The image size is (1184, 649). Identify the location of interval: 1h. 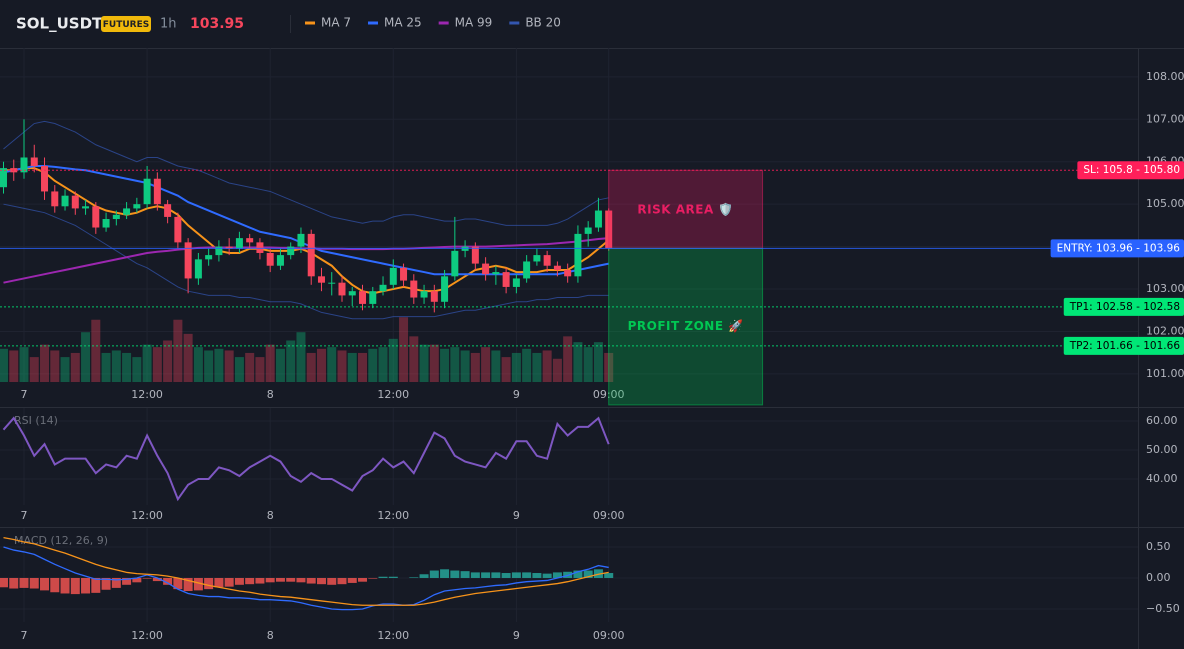
(168, 24).